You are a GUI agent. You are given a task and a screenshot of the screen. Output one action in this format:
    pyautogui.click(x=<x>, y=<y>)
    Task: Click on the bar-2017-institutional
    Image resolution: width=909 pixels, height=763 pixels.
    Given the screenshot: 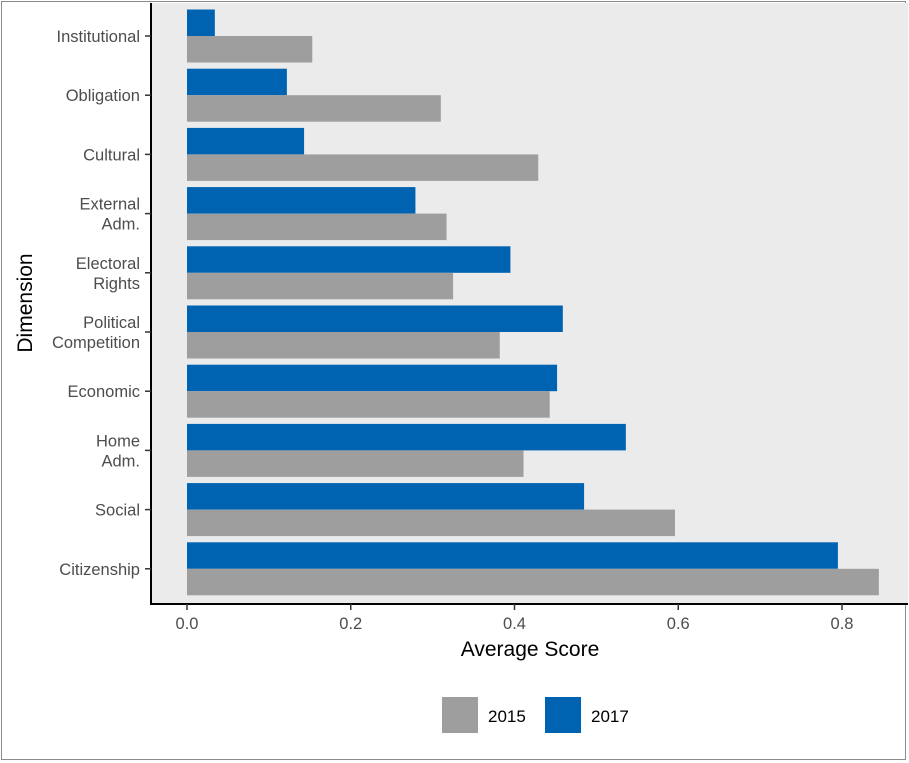 What is the action you would take?
    pyautogui.click(x=201, y=22)
    